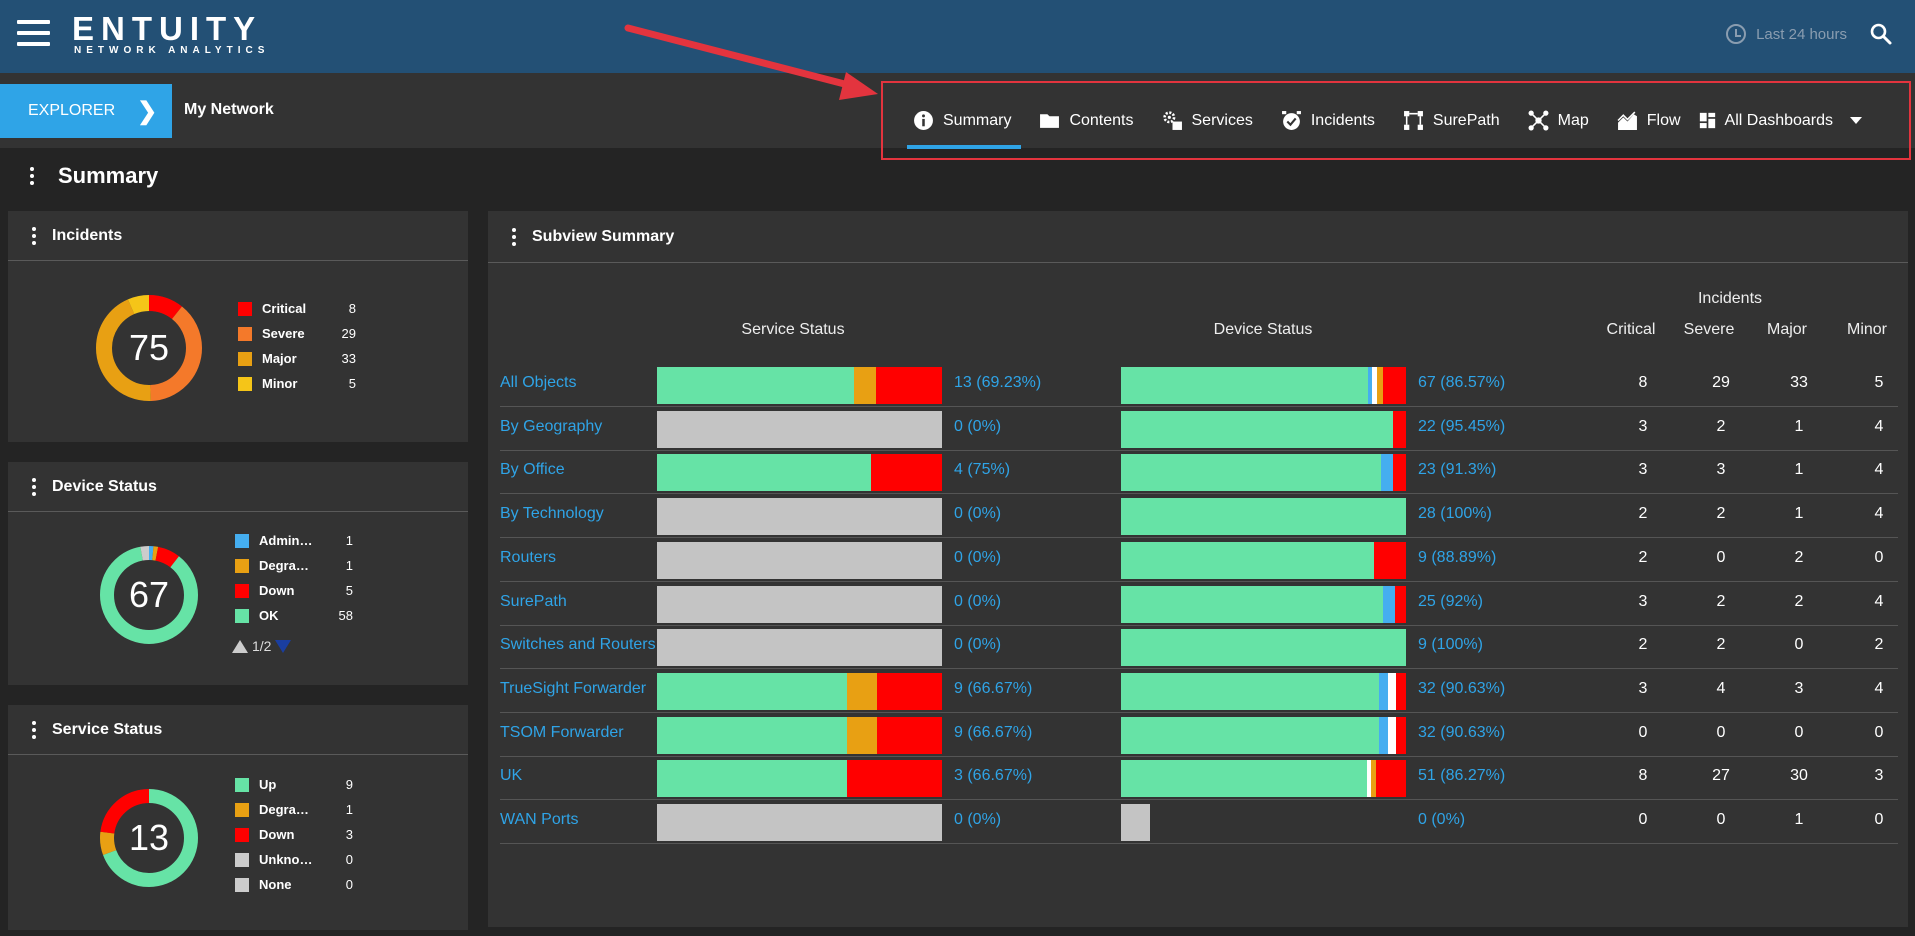 The width and height of the screenshot is (1915, 936). I want to click on device-status-value: 9 (100%), so click(1450, 645).